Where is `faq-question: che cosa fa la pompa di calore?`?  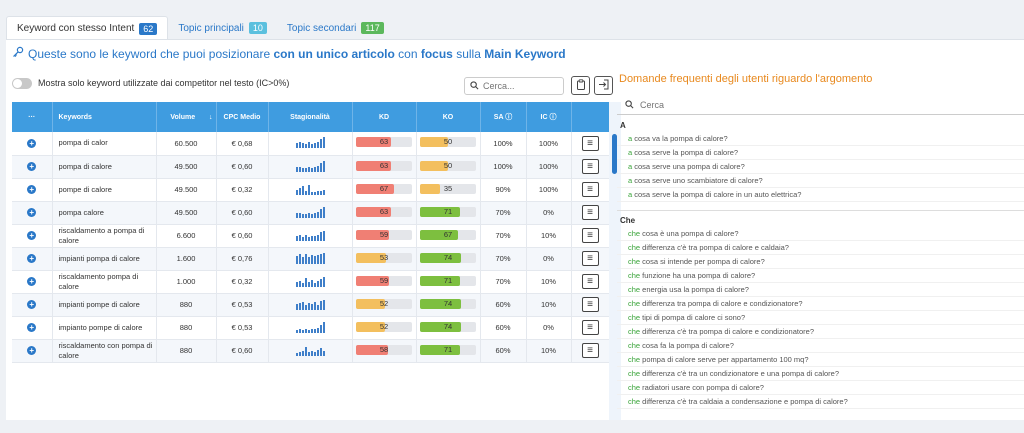
faq-question: che cosa fa la pompa di calore? is located at coordinates (820, 346).